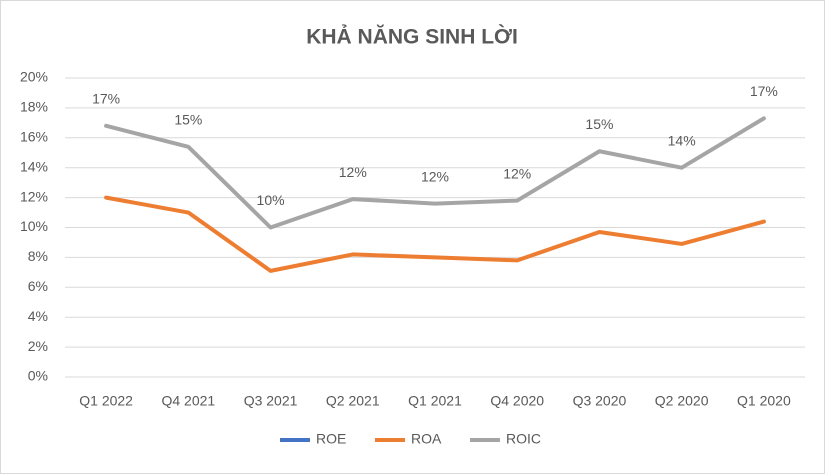 Image resolution: width=825 pixels, height=474 pixels. What do you see at coordinates (271, 401) in the screenshot?
I see `x-tick-label: Q3 2021` at bounding box center [271, 401].